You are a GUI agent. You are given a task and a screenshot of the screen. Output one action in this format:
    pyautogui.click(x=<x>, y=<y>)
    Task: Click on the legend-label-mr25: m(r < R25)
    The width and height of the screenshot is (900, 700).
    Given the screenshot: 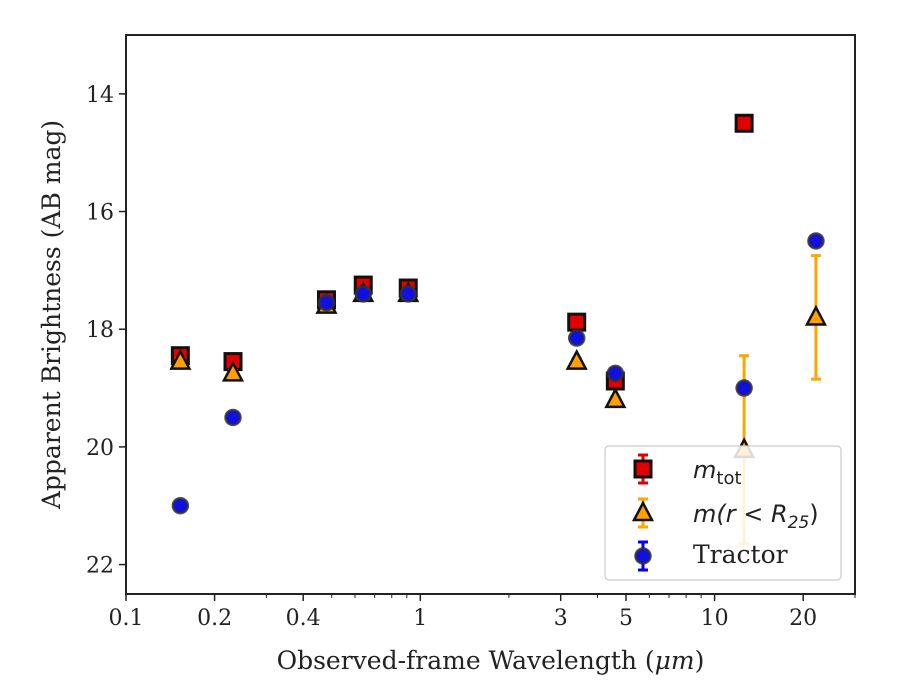 What is the action you would take?
    pyautogui.click(x=756, y=516)
    